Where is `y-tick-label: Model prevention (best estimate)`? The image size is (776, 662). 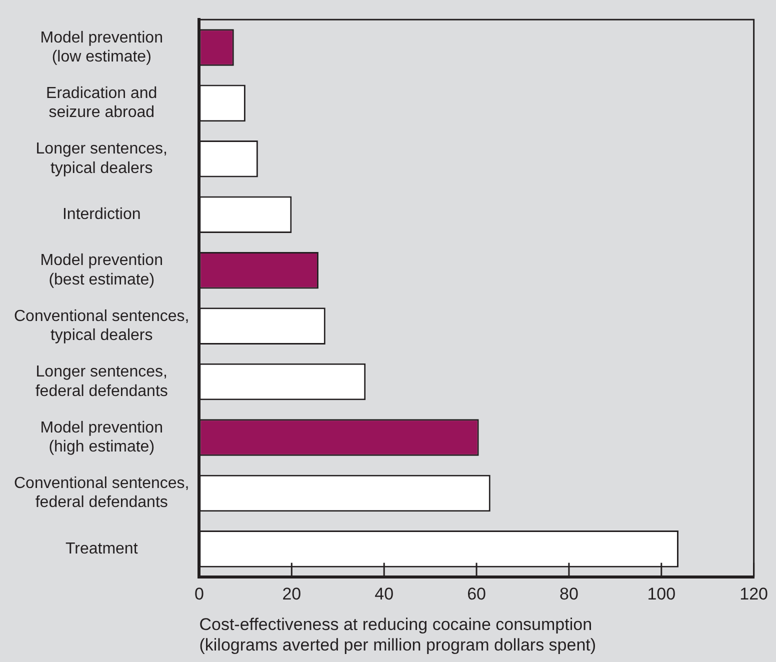
y-tick-label: Model prevention (best estimate) is located at coordinates (101, 270).